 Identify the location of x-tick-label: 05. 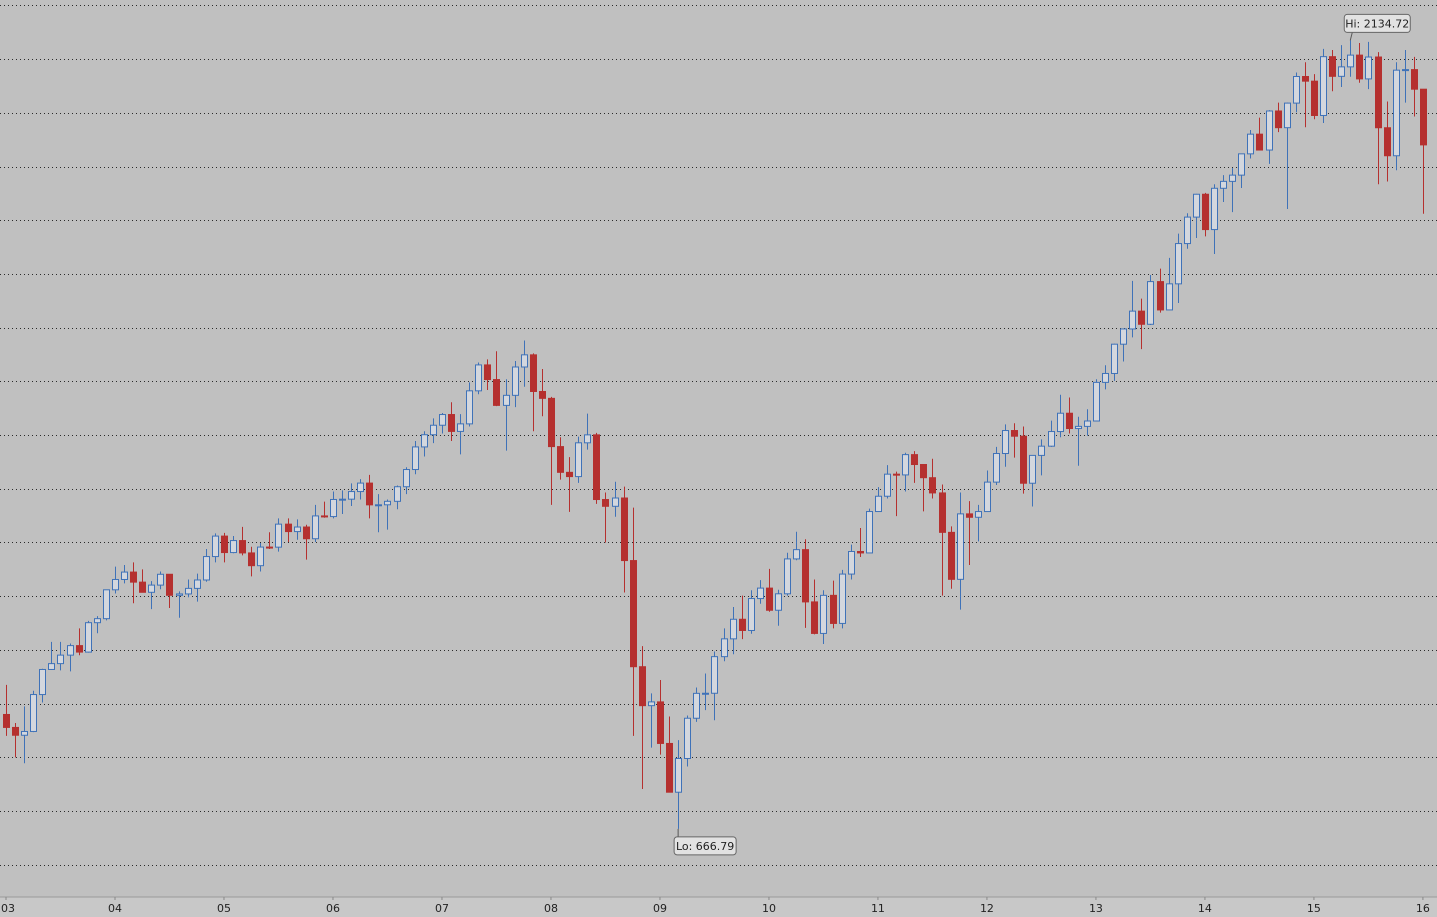
(224, 908).